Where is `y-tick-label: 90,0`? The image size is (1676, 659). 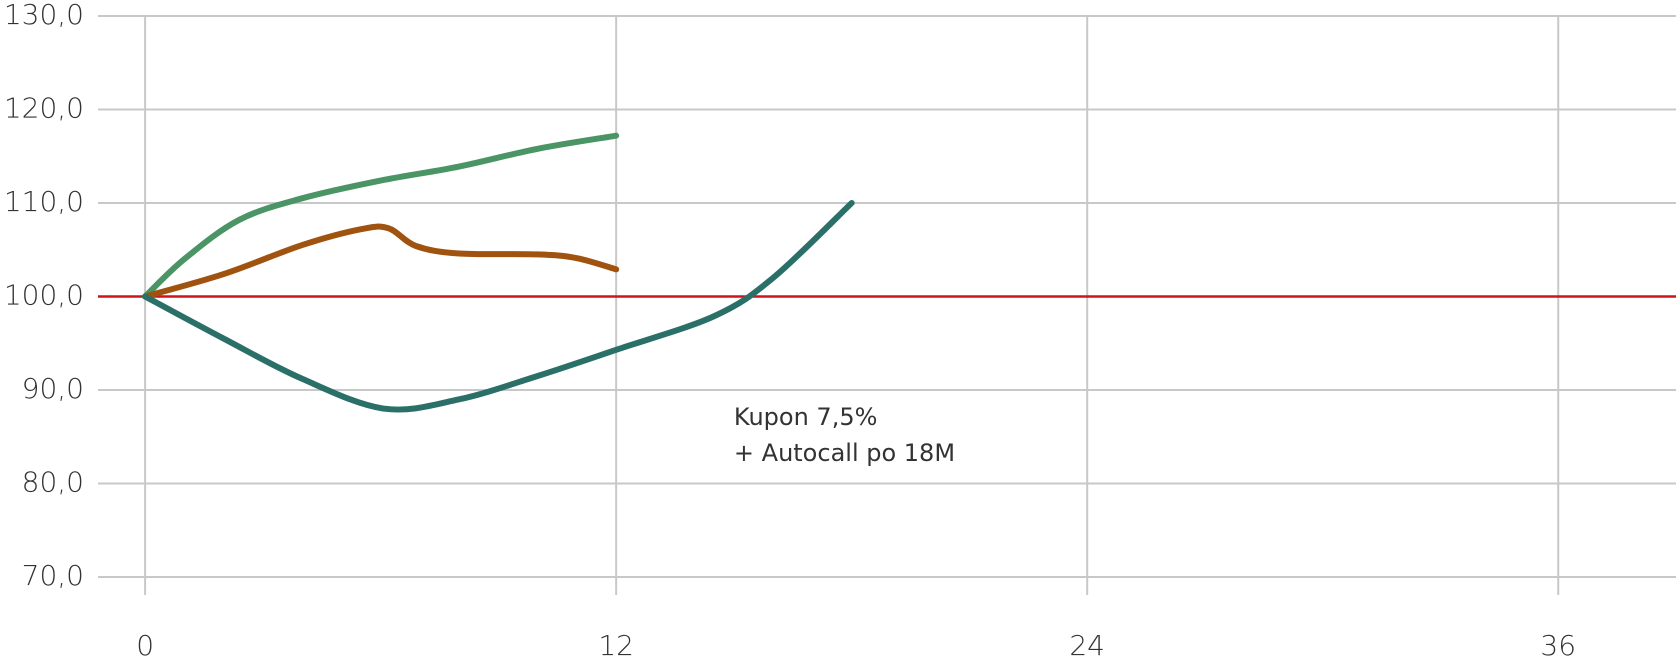
y-tick-label: 90,0 is located at coordinates (53, 388).